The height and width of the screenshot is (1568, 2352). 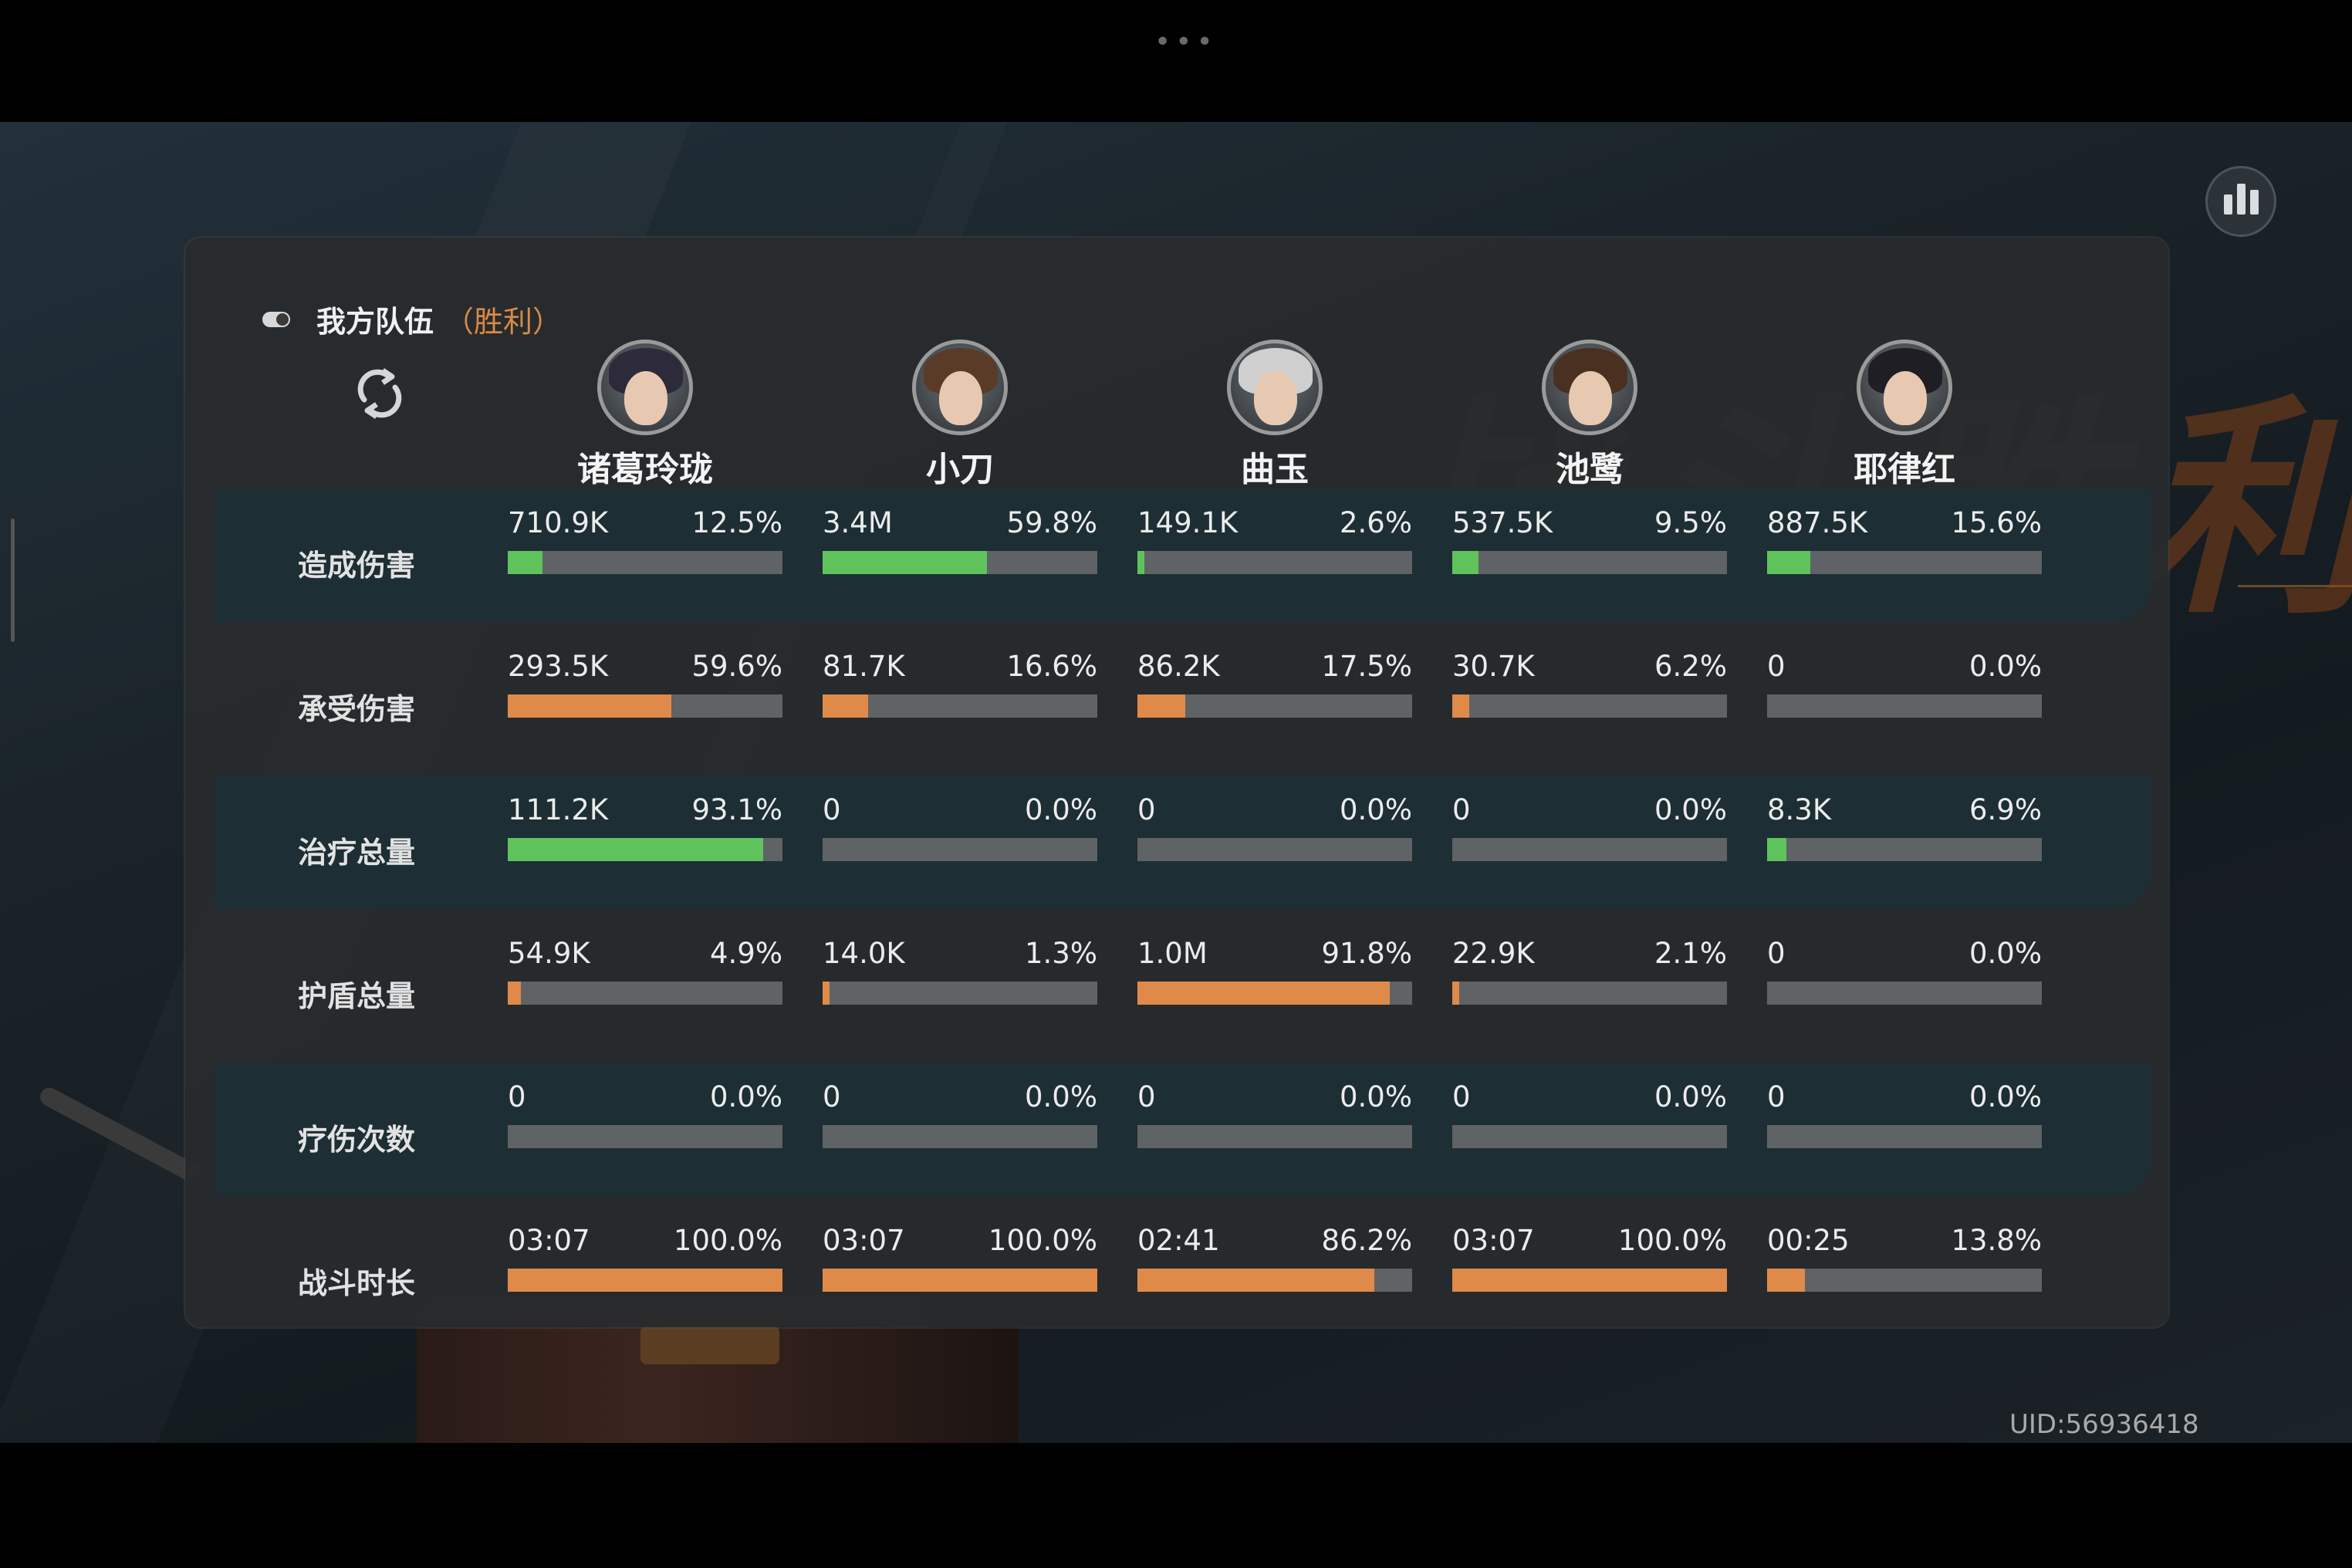 I want to click on stats-chart-button, so click(x=2240, y=201).